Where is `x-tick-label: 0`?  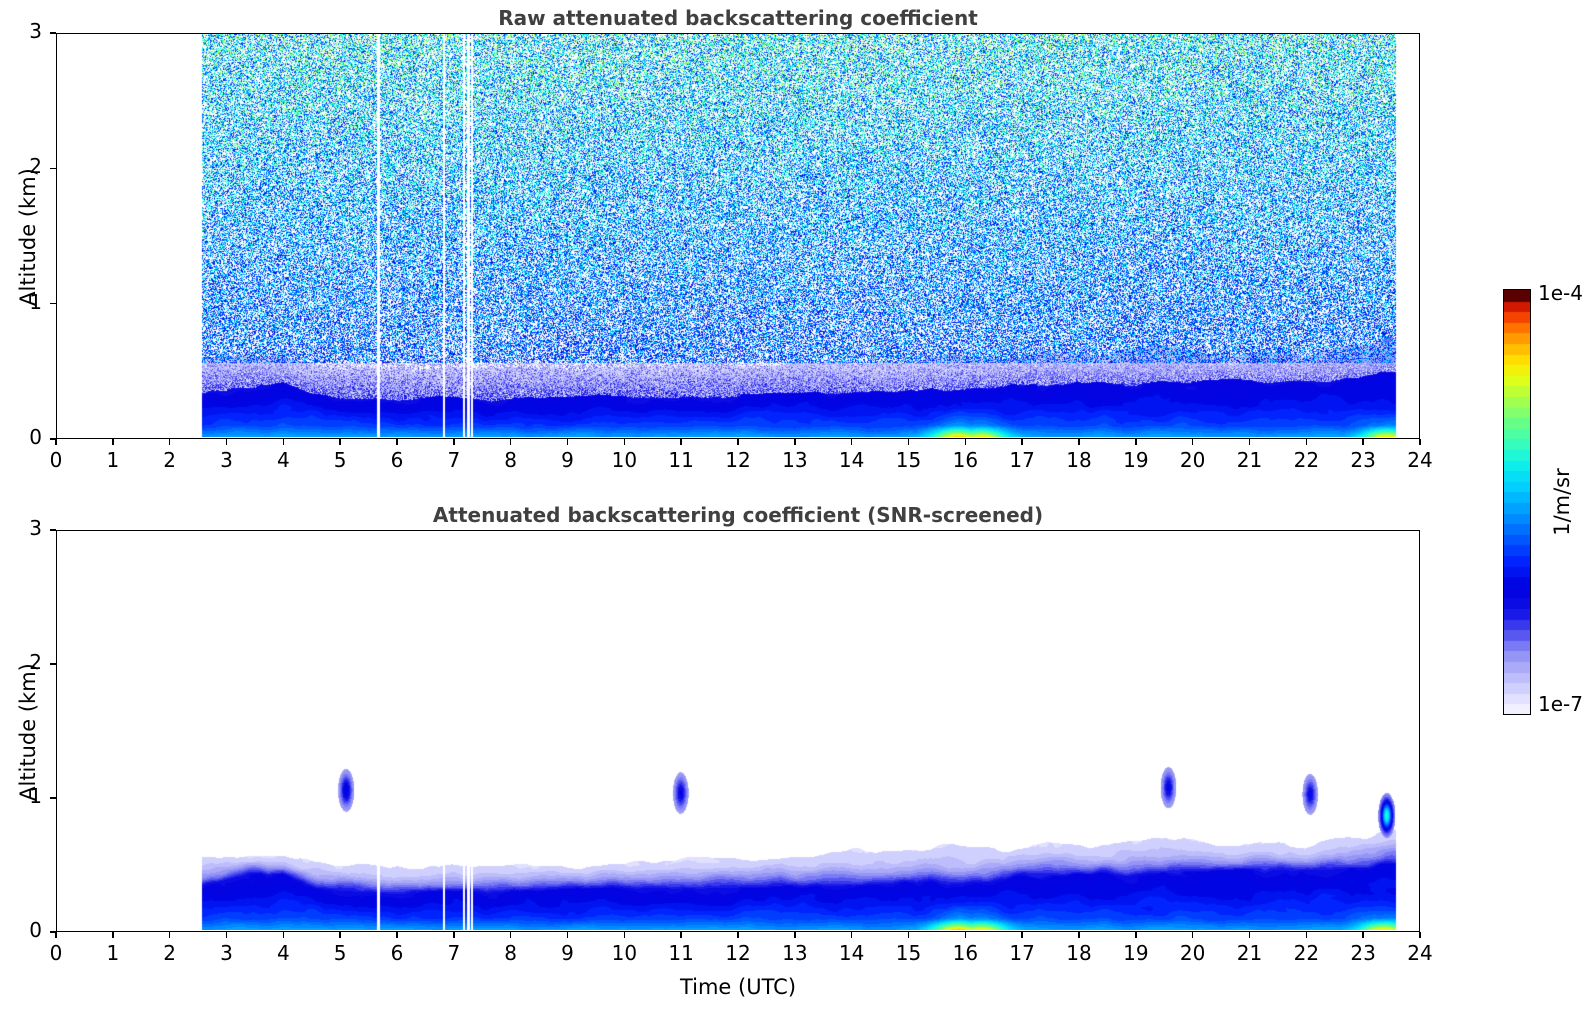
x-tick-label: 0 is located at coordinates (56, 460).